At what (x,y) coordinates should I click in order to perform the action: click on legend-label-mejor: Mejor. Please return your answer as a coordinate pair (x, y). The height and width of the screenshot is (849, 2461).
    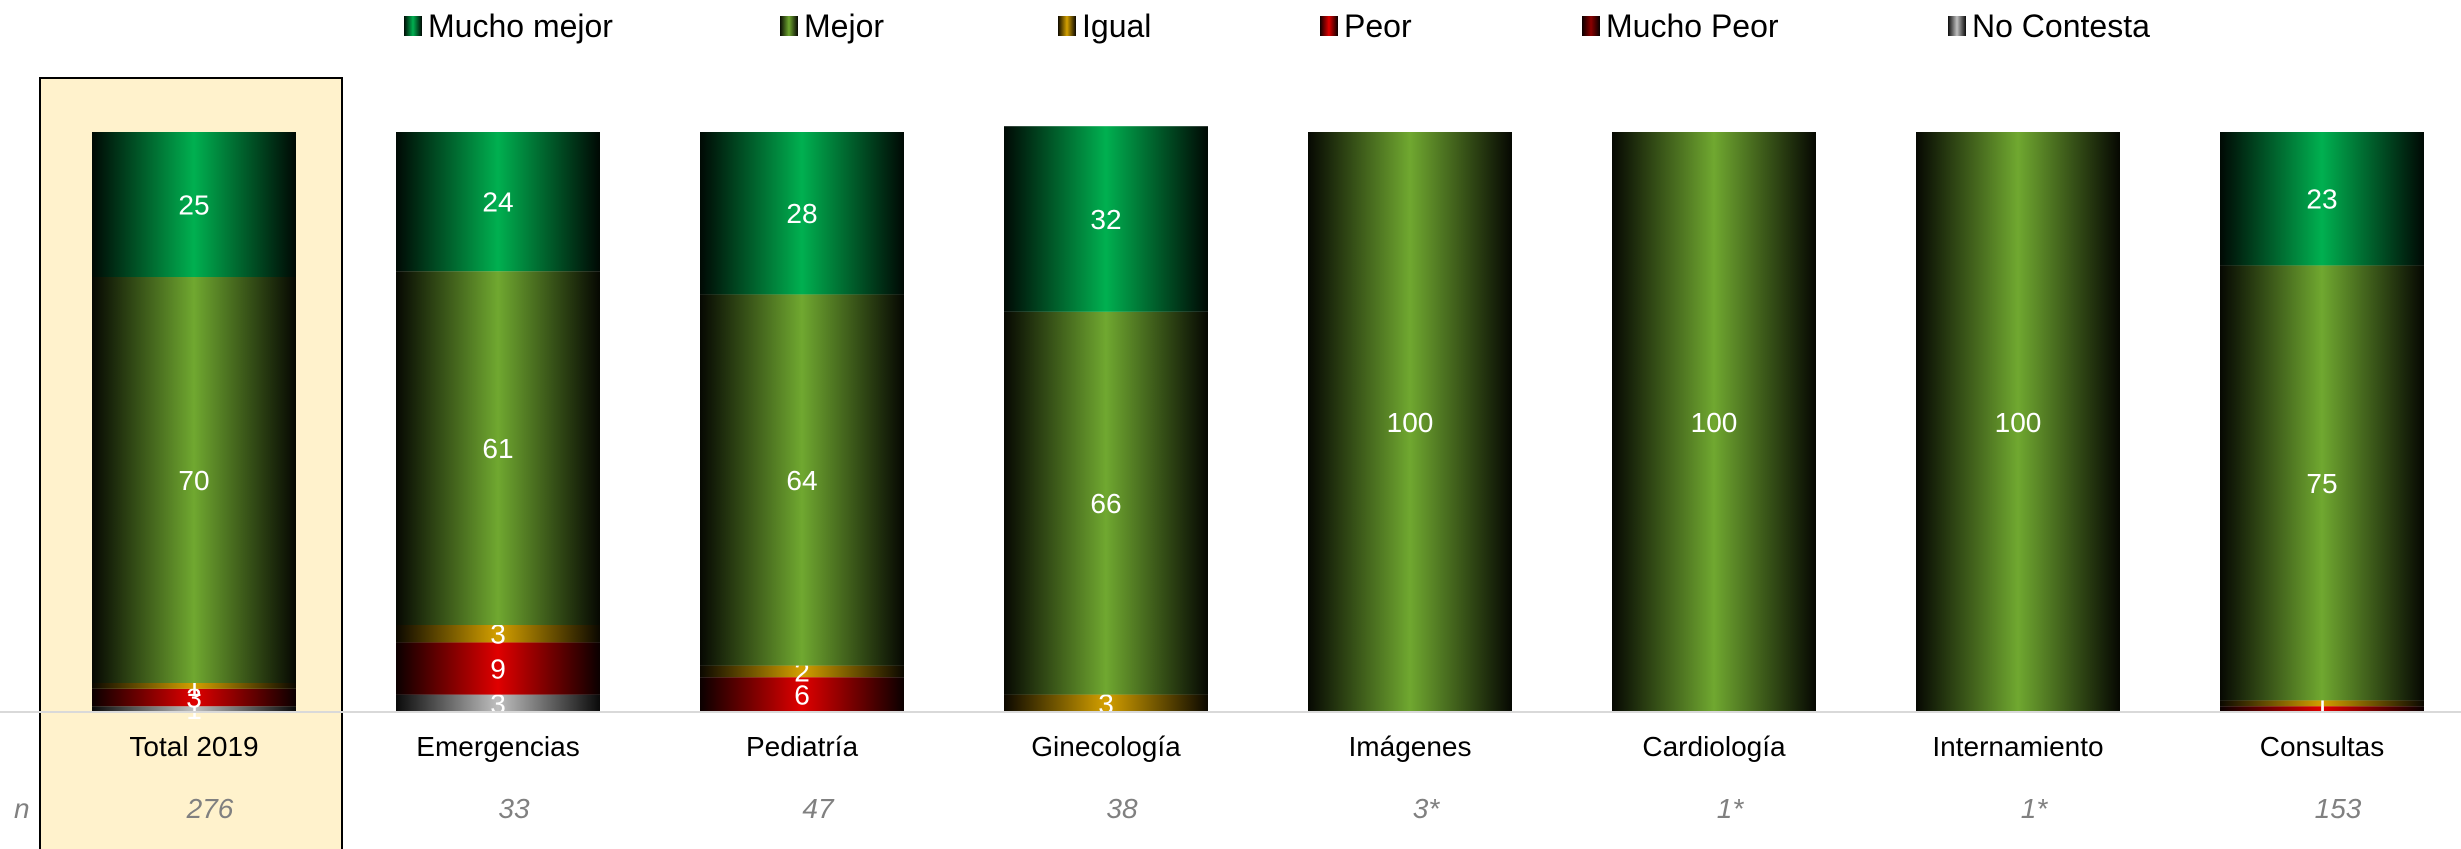
    Looking at the image, I should click on (844, 26).